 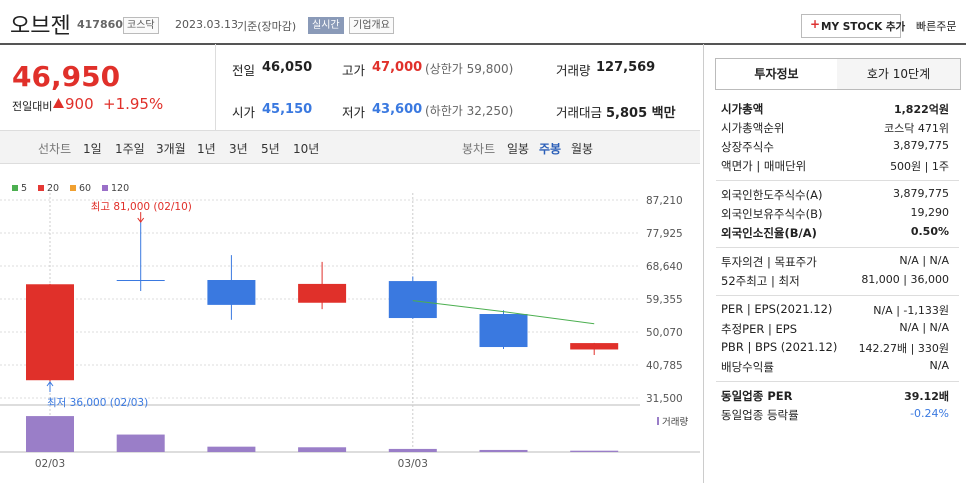 I want to click on legend-label: 60, so click(x=85, y=188).